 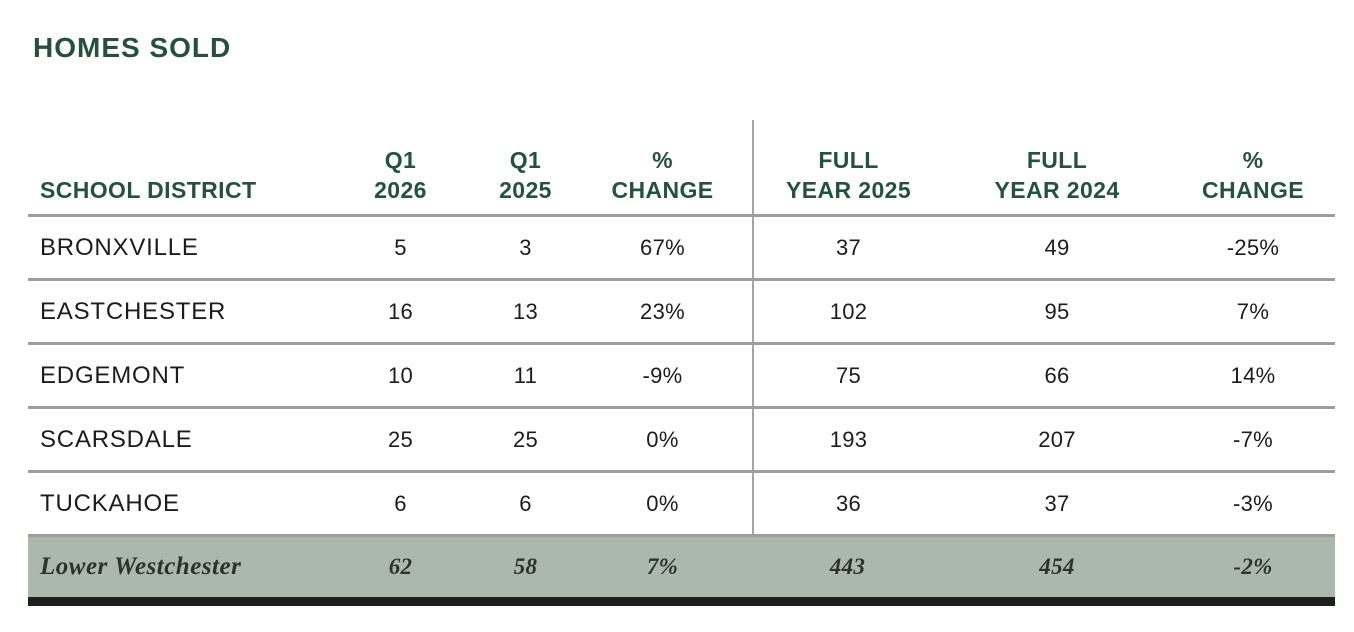 I want to click on summary-value-cell: 7%, so click(x=662, y=566).